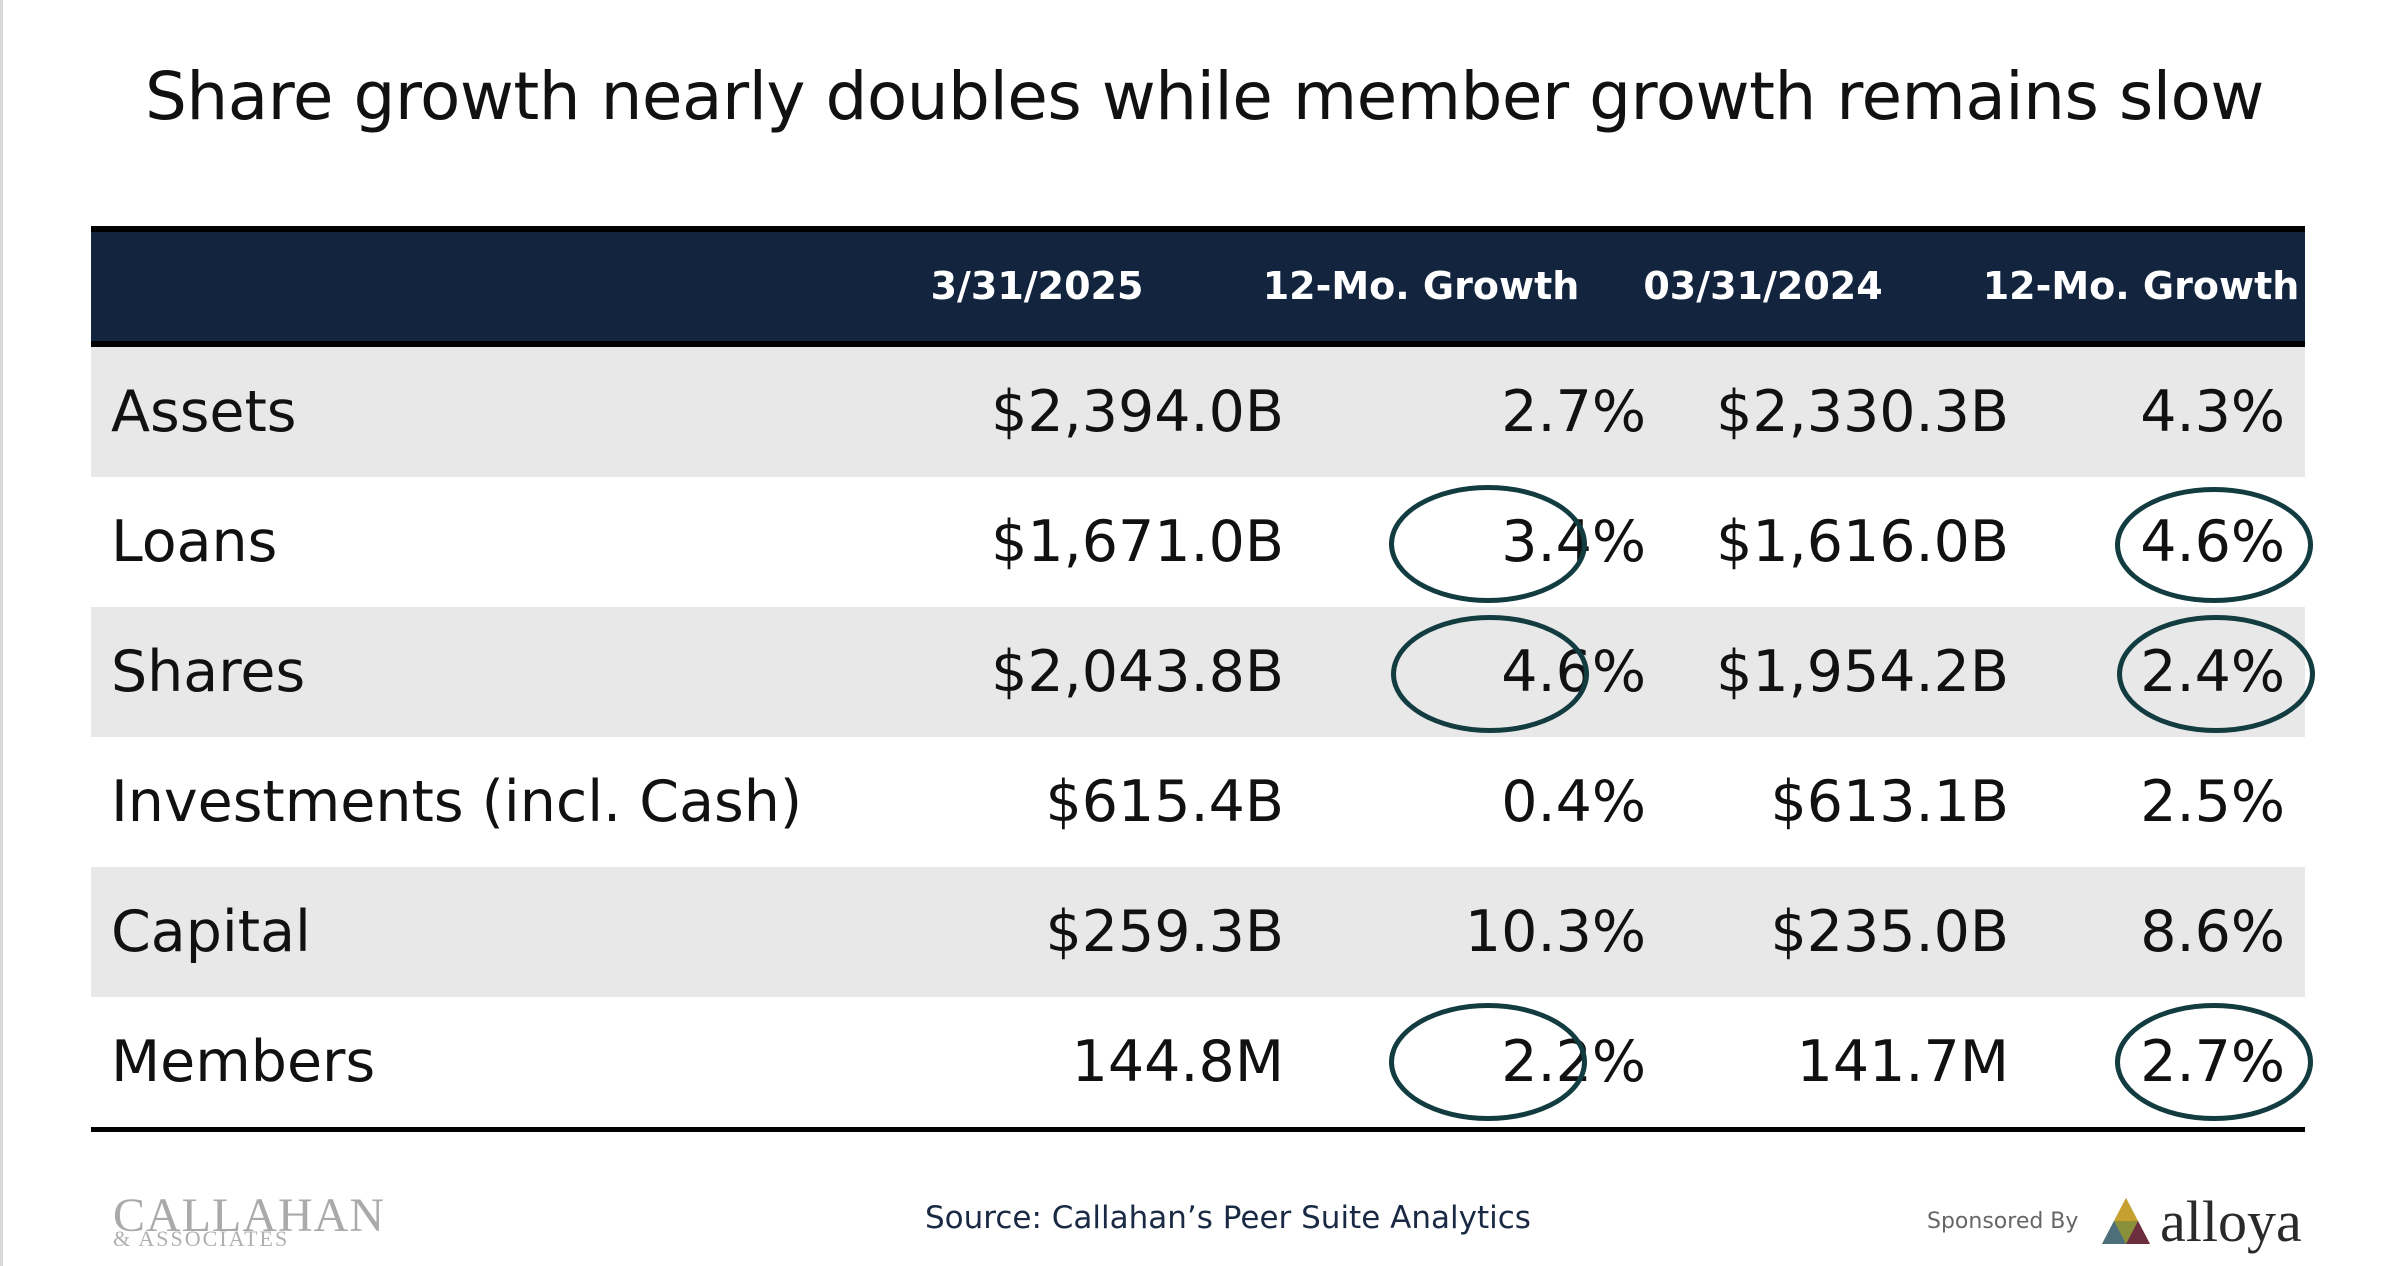 Image resolution: width=2382 pixels, height=1266 pixels. I want to click on row-label: Shares, so click(208, 672).